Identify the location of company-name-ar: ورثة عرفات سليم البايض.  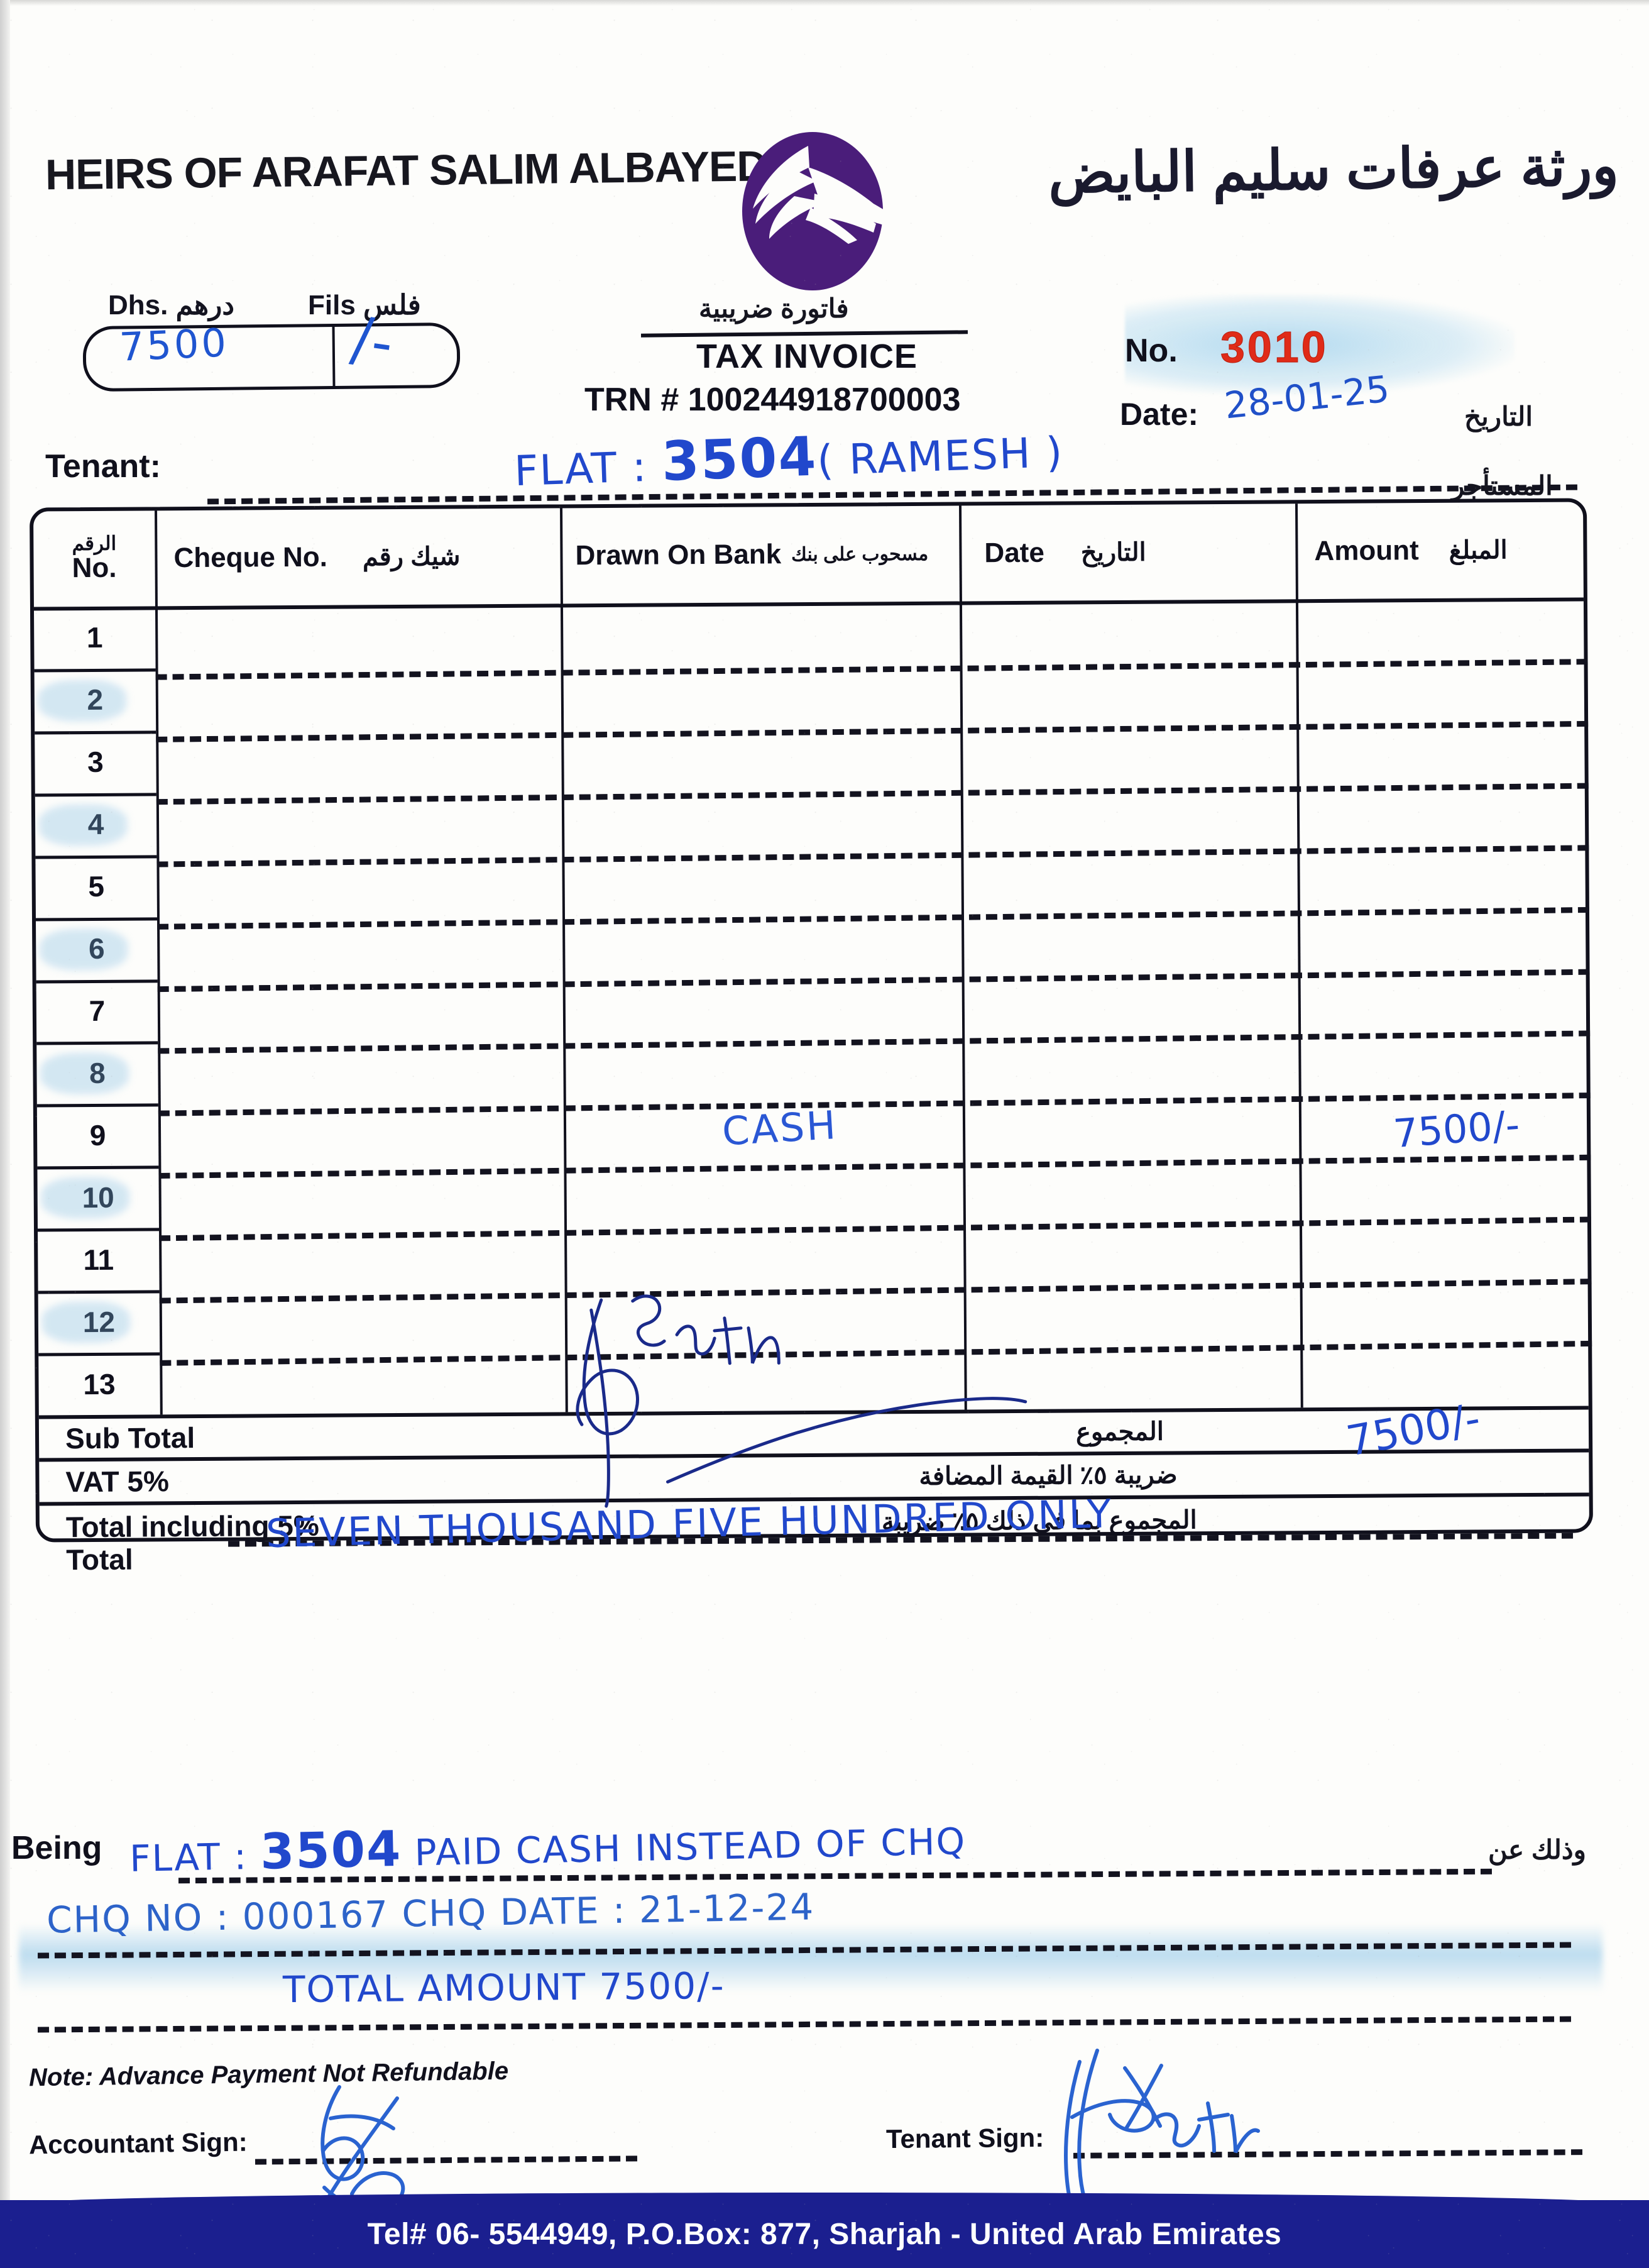
(1333, 169).